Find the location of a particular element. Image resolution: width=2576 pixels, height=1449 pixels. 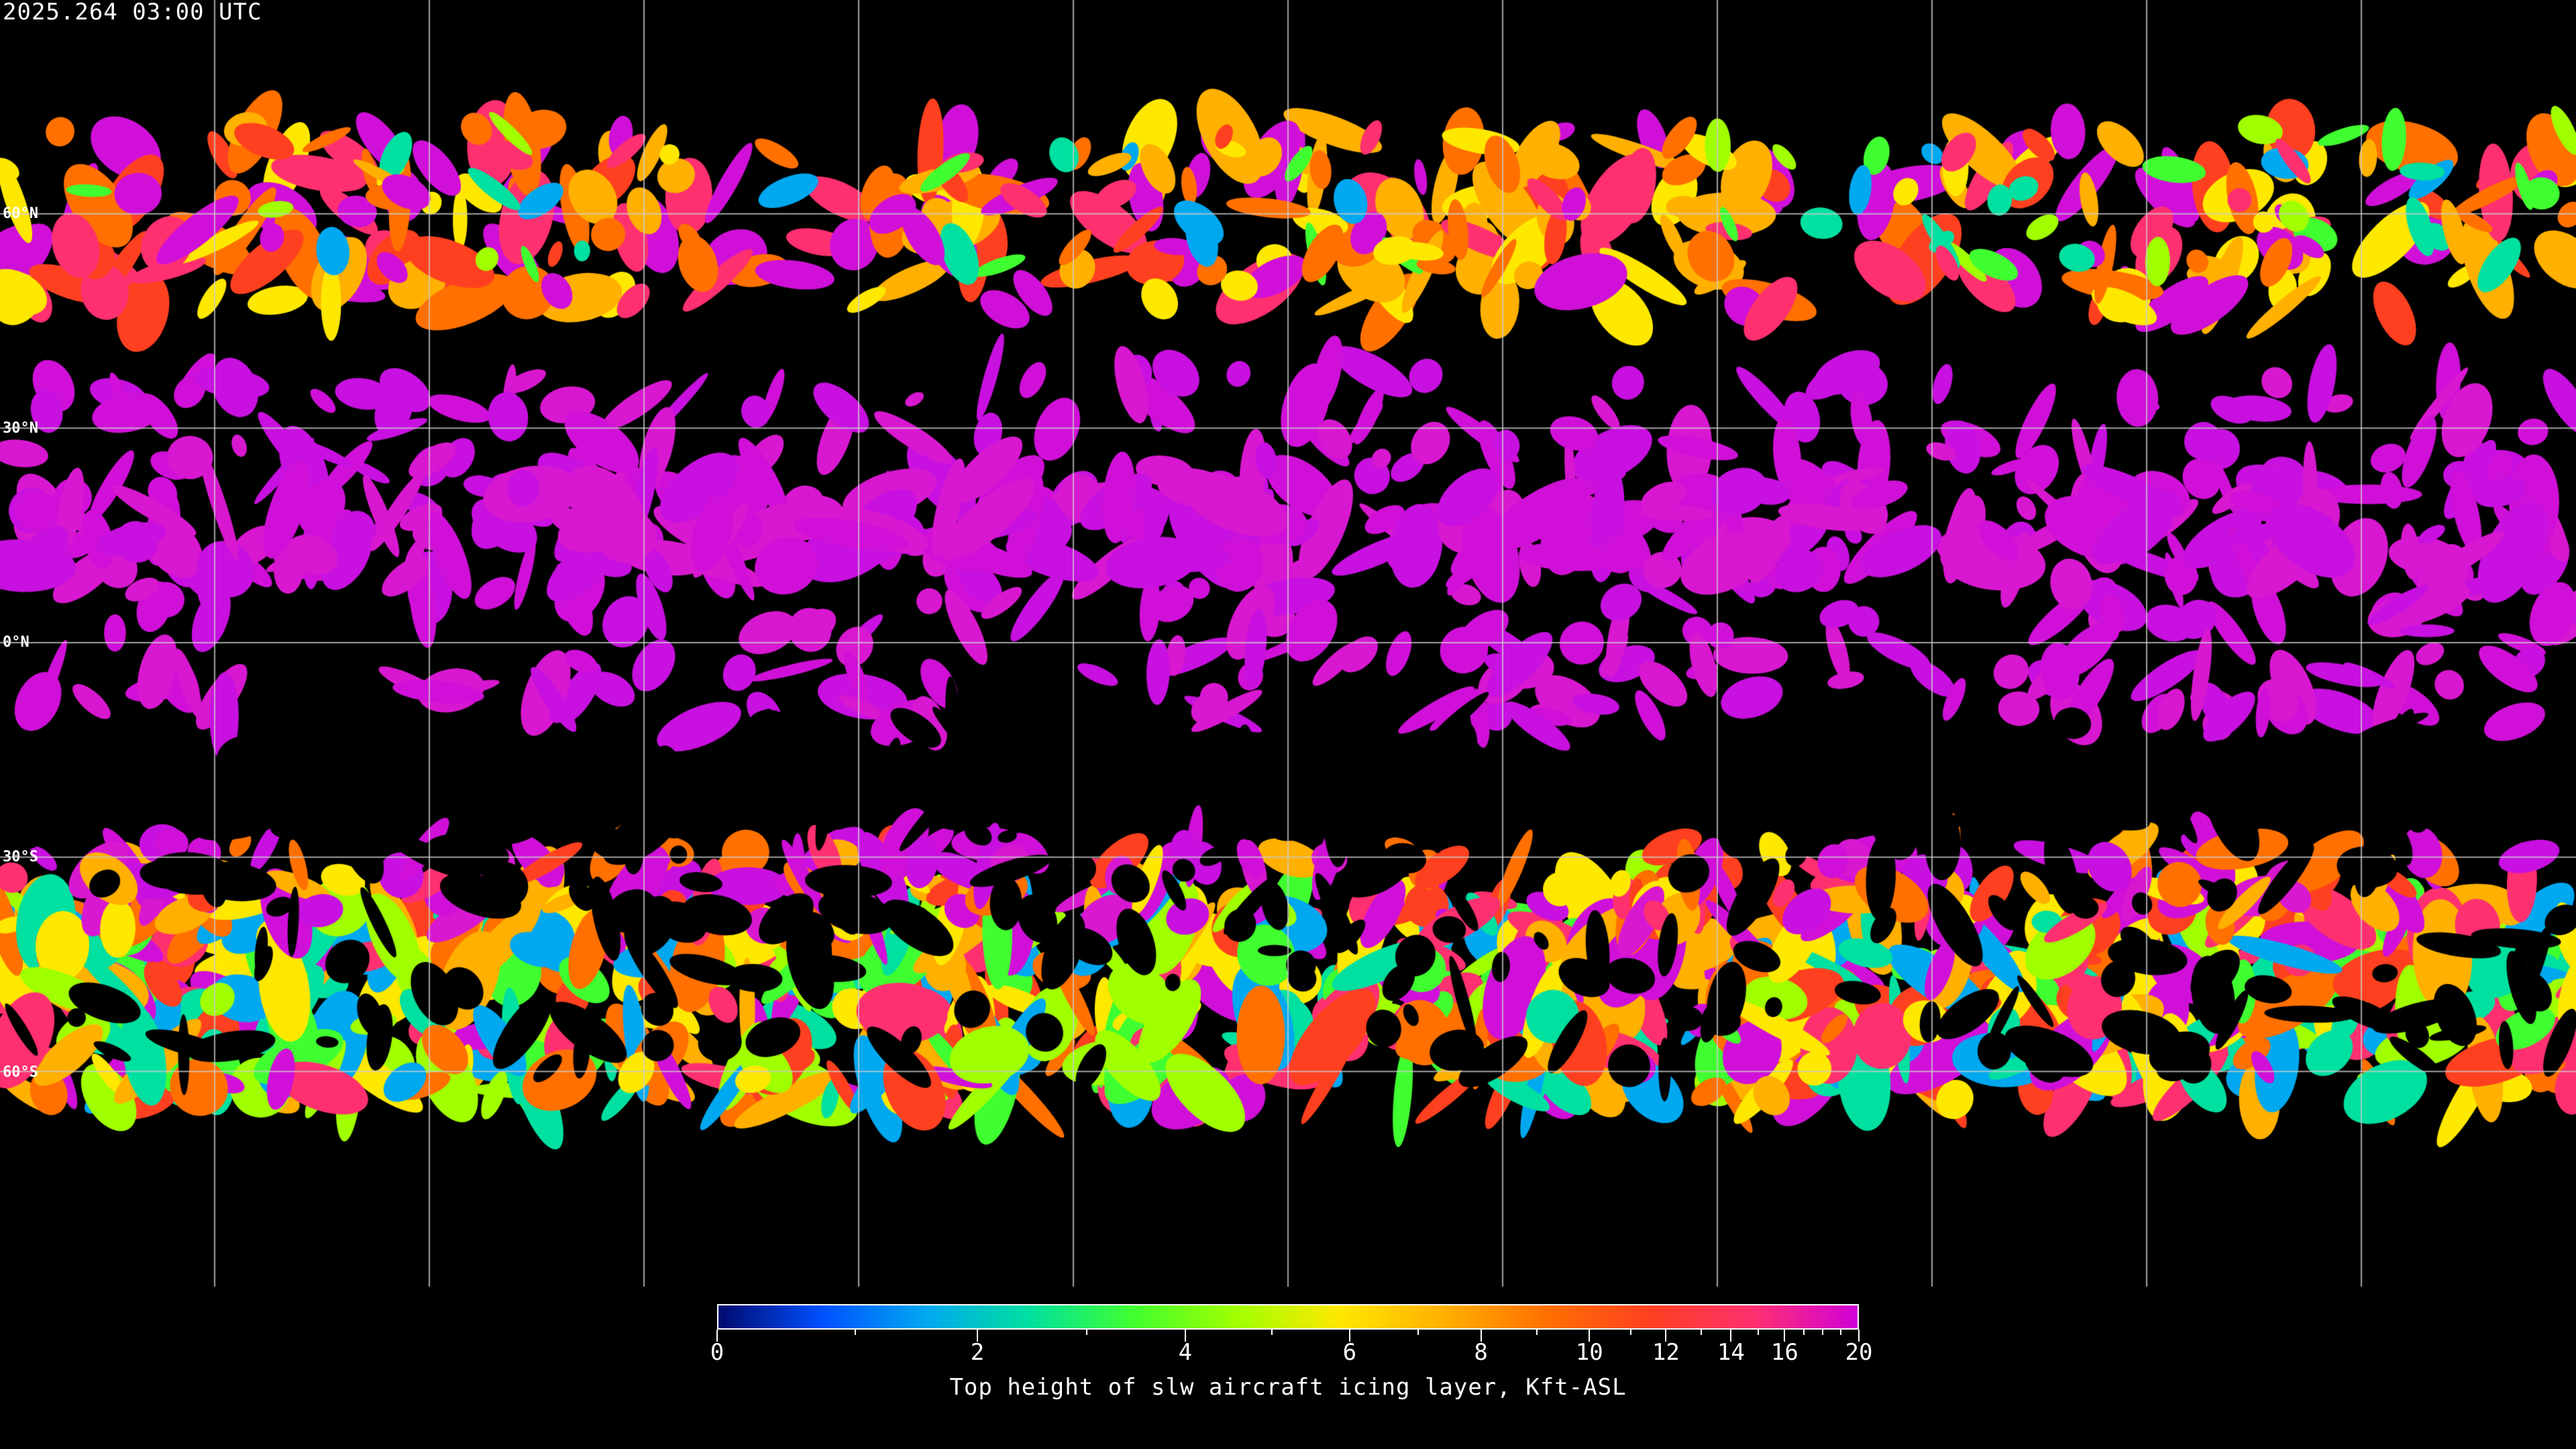

colorbar is located at coordinates (1288, 1317).